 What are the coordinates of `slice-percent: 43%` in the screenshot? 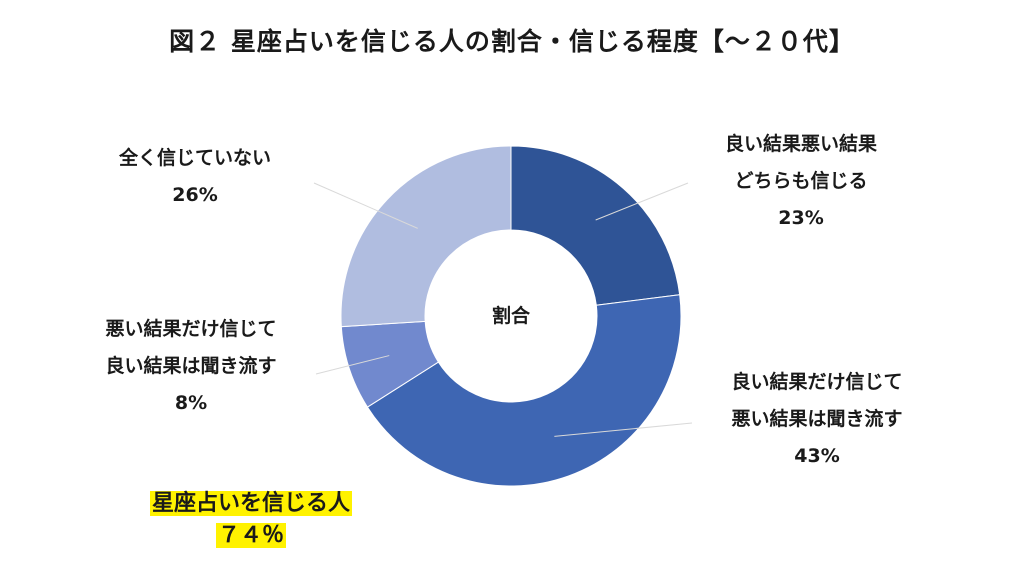 It's located at (817, 456).